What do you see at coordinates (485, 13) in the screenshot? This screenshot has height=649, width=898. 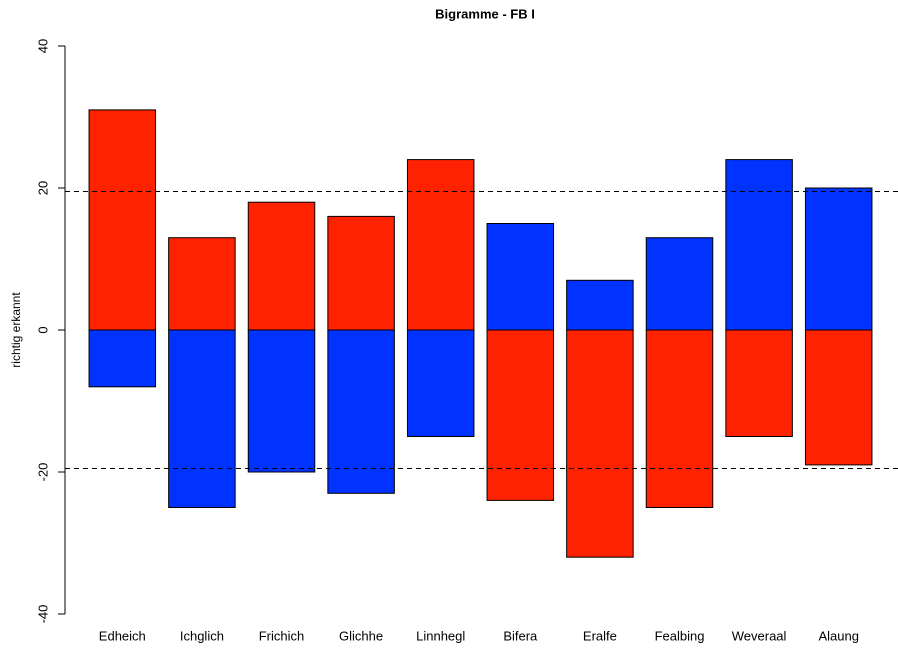 I see `chart-title: Bigramme - FB I` at bounding box center [485, 13].